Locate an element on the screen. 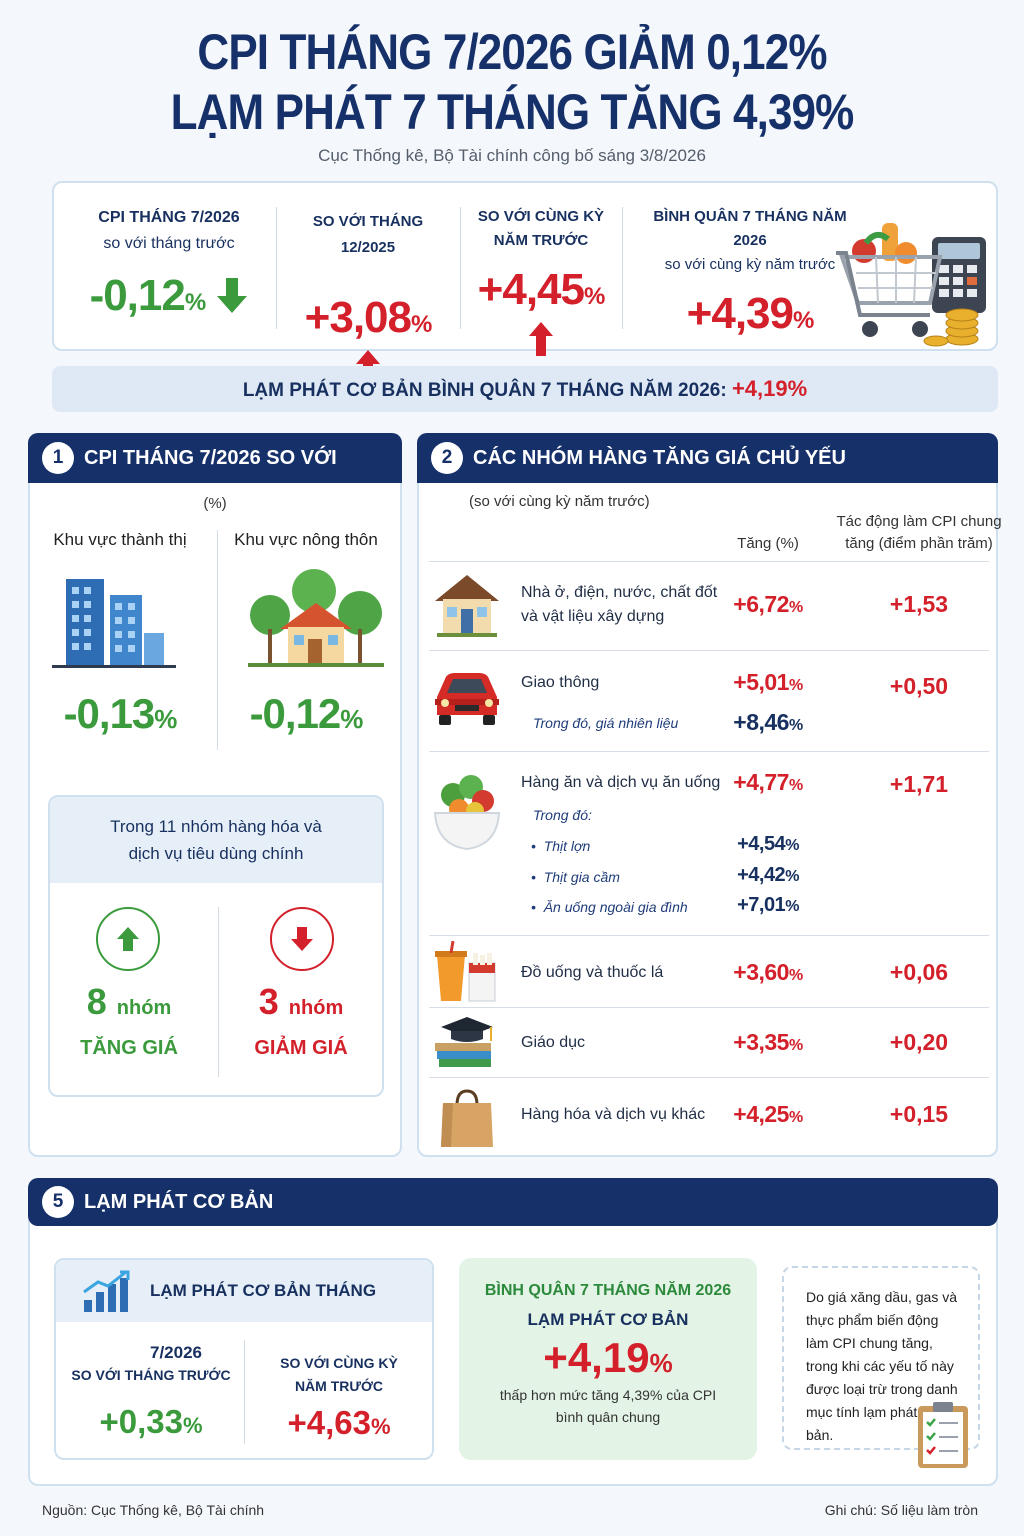 The height and width of the screenshot is (1536, 1024). row-housing-number: +6,72 is located at coordinates (761, 604).